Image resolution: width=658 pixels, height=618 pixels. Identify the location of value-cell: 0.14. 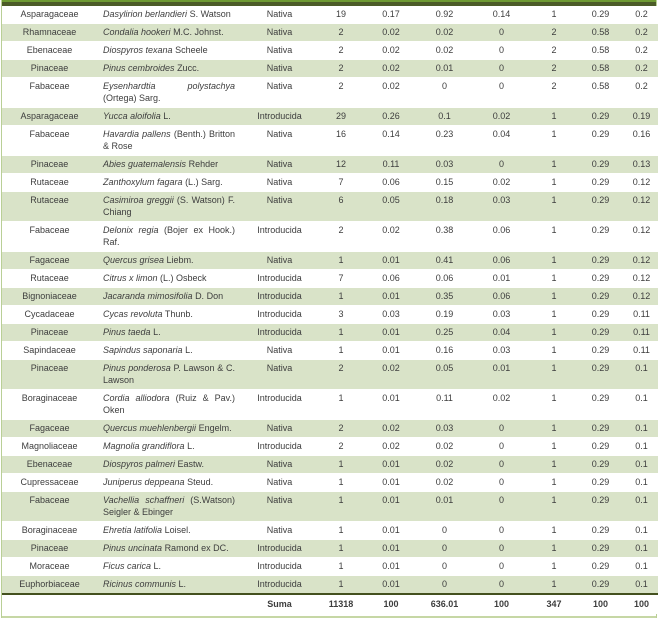
(501, 14).